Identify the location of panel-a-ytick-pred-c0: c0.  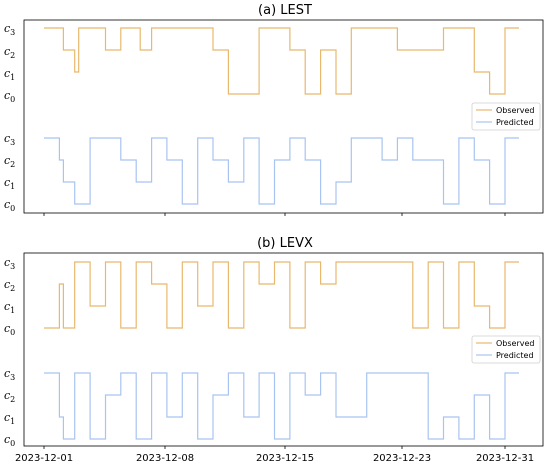
(9, 205).